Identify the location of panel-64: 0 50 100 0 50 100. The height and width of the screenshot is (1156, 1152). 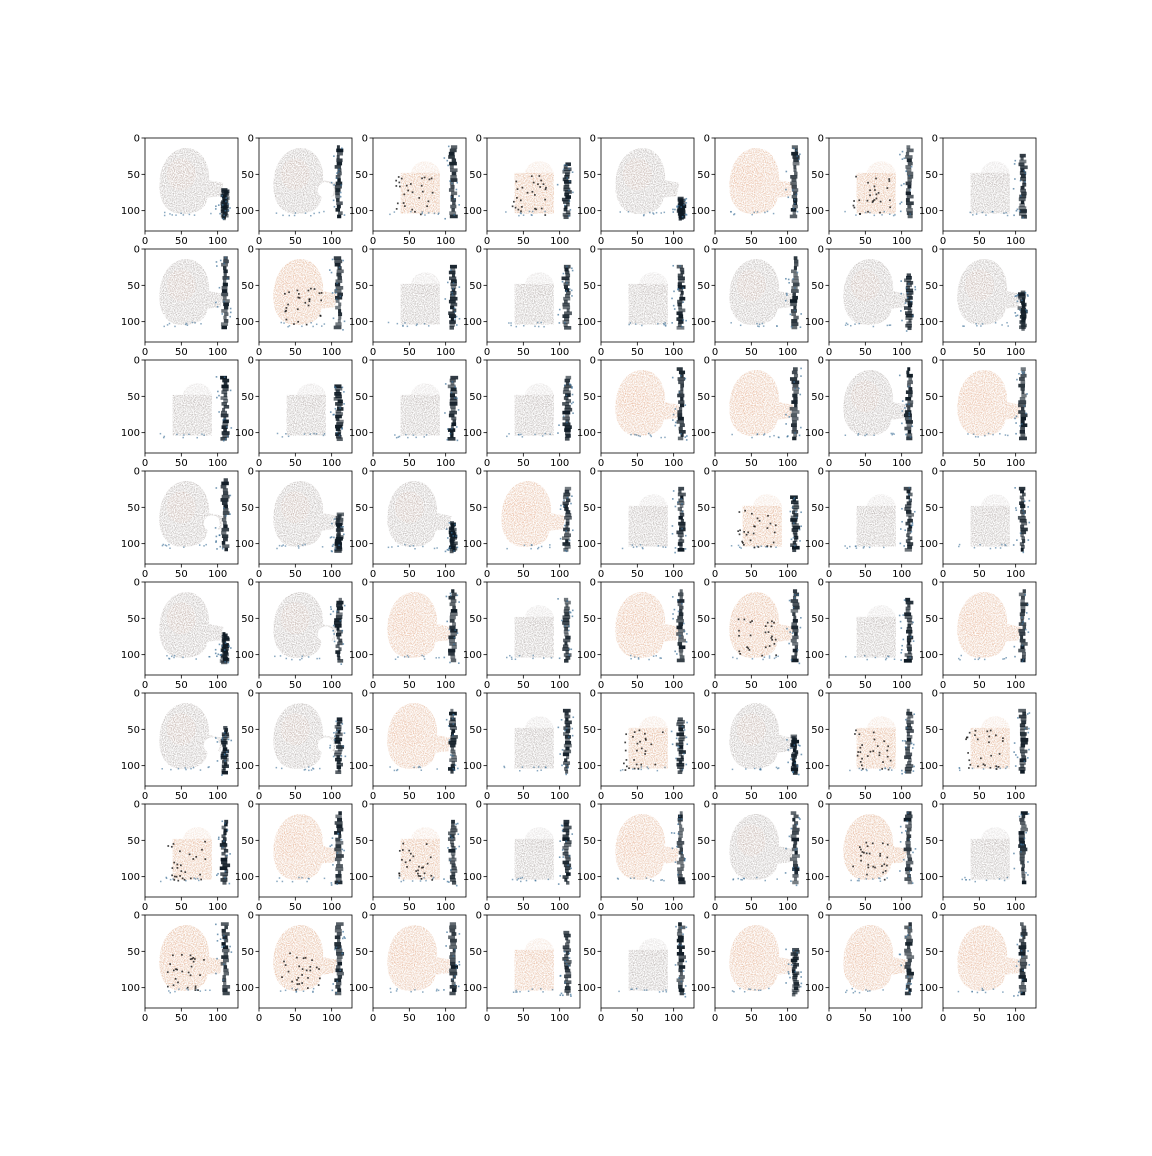
(978, 967).